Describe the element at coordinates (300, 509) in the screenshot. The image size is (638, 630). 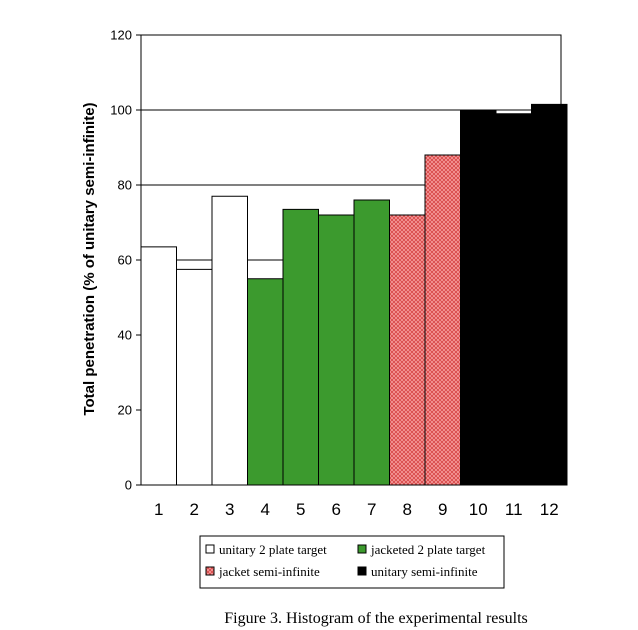
I see `x-tick-label: 5` at that location.